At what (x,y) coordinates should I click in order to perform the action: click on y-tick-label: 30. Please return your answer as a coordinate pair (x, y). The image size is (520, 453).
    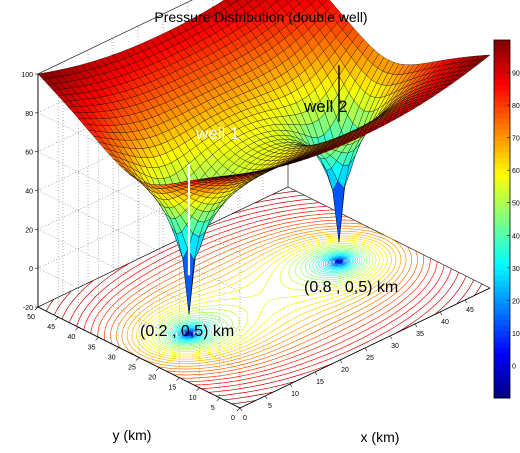
    Looking at the image, I should click on (112, 357).